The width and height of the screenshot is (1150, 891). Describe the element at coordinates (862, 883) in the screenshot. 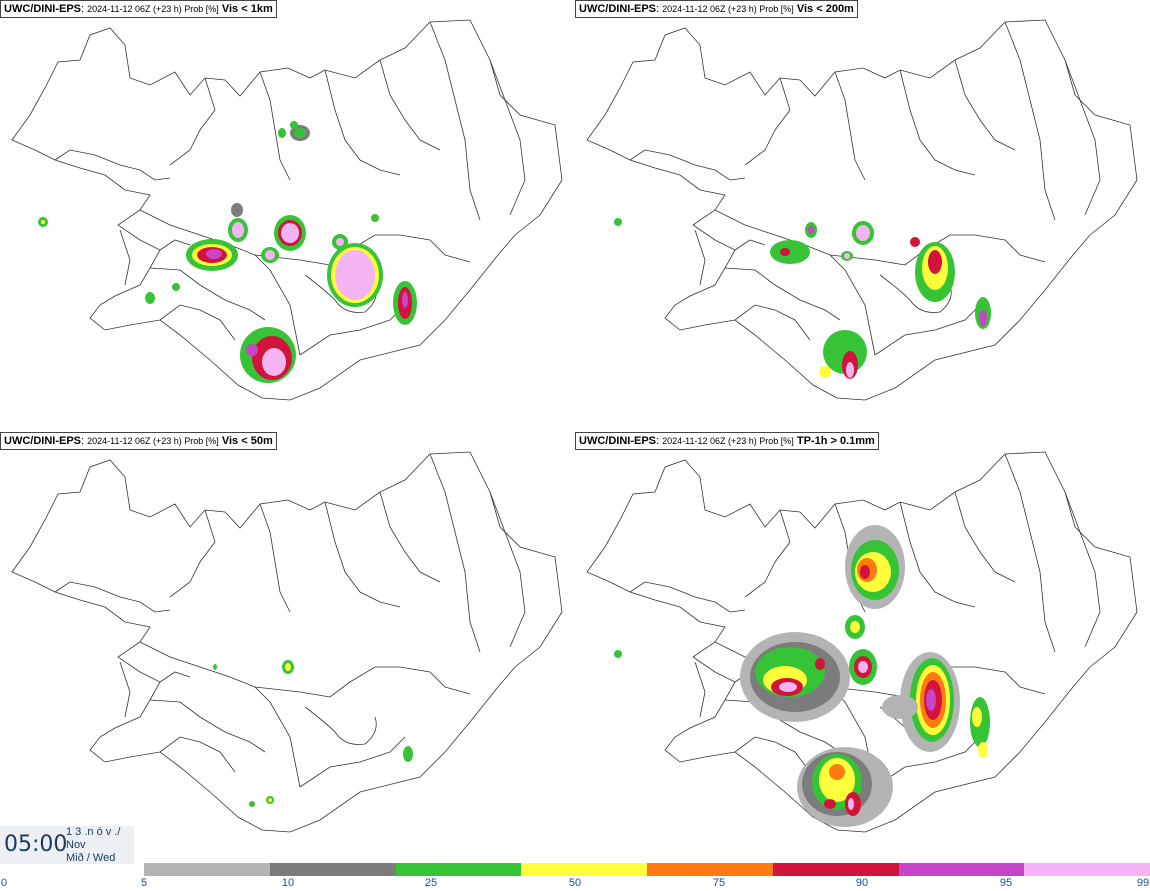

I see `colorbar-tick-label: 90` at that location.